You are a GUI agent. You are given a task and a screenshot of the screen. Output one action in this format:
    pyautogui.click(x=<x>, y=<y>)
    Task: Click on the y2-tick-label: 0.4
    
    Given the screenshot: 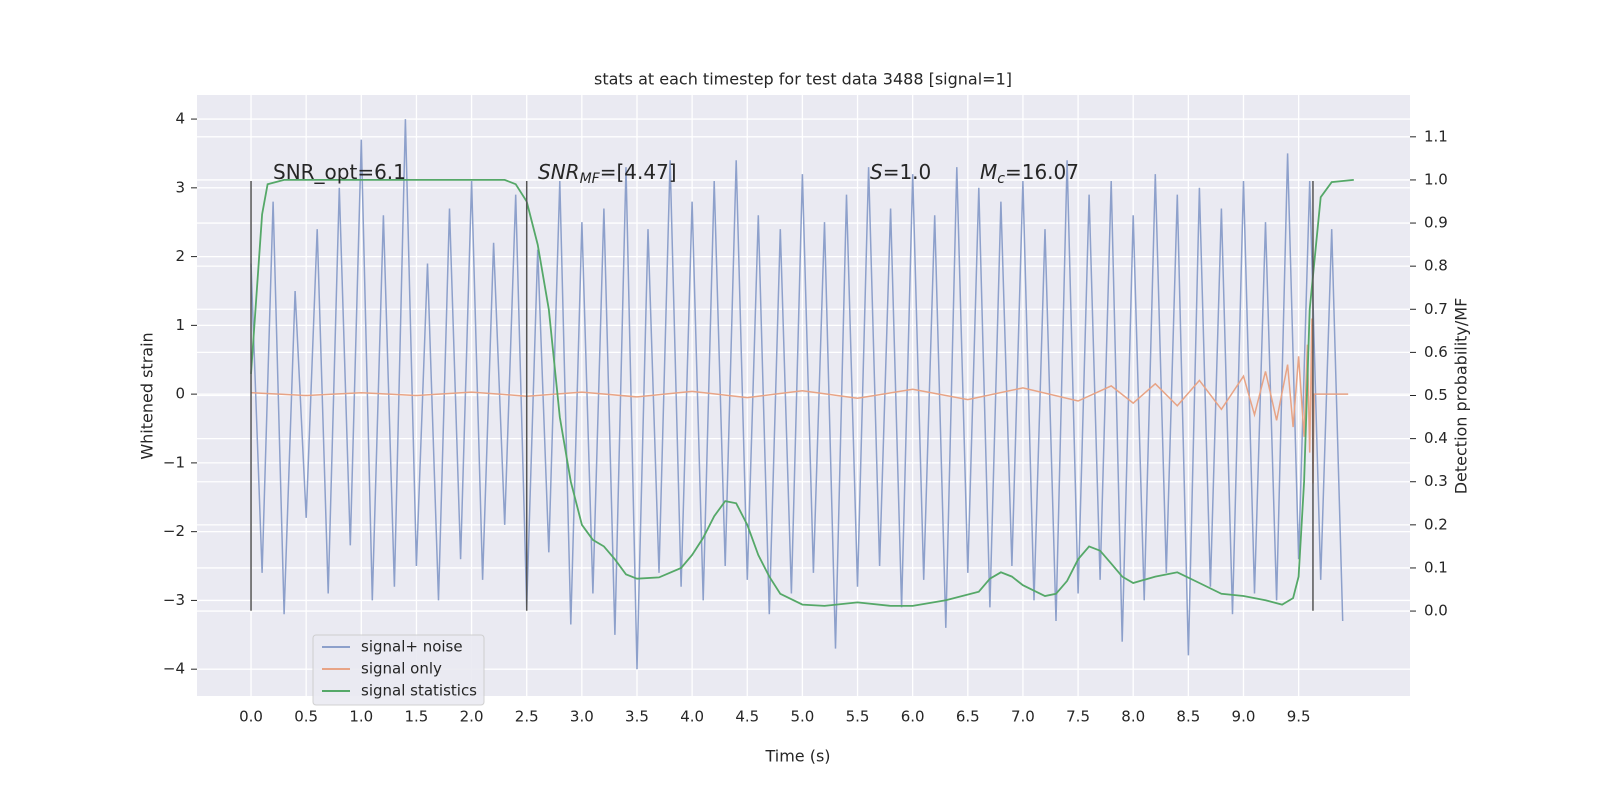 What is the action you would take?
    pyautogui.click(x=1436, y=438)
    